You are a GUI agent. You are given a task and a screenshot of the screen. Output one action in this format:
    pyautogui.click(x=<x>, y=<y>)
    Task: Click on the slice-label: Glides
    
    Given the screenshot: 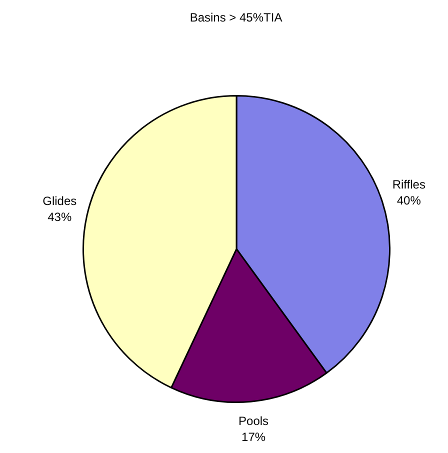 What is the action you would take?
    pyautogui.click(x=59, y=201)
    